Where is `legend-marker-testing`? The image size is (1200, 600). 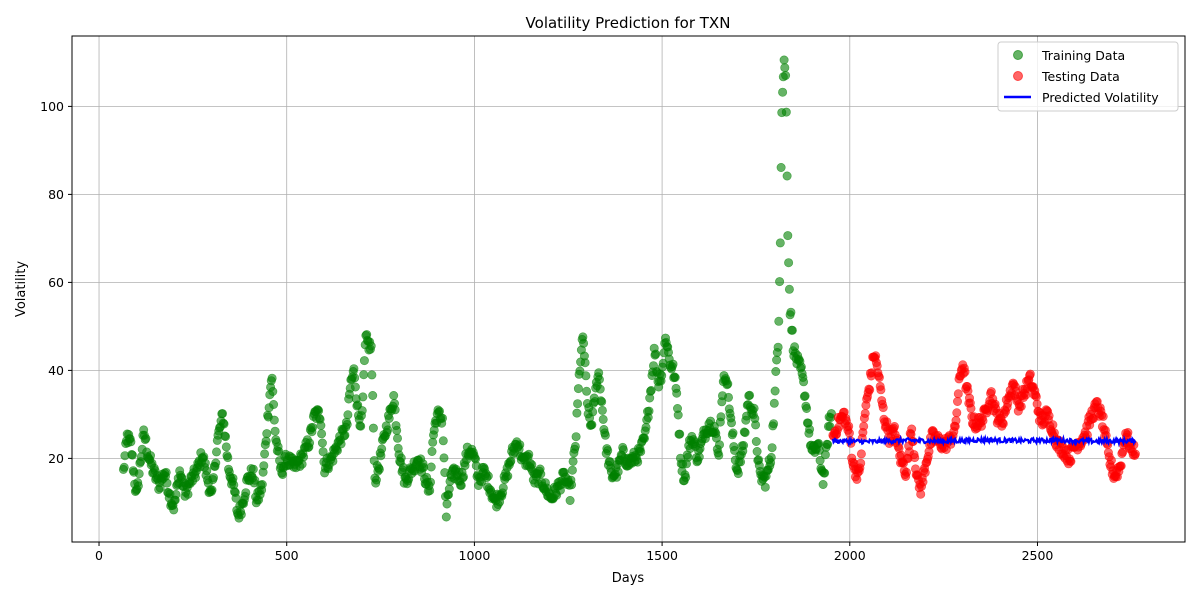
legend-marker-testing is located at coordinates (1018, 76).